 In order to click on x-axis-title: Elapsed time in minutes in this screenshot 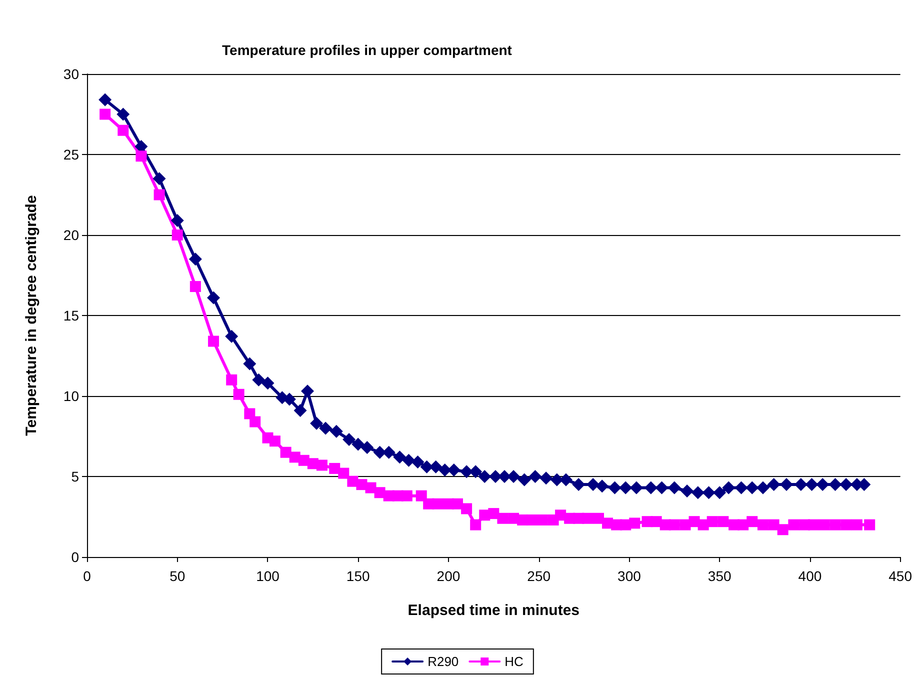, I will do `click(494, 610)`.